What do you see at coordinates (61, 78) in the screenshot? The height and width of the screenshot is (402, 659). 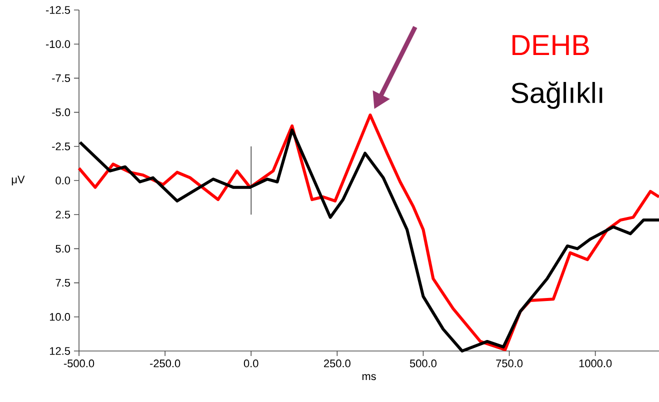 I see `y-tick-label: -7.5` at bounding box center [61, 78].